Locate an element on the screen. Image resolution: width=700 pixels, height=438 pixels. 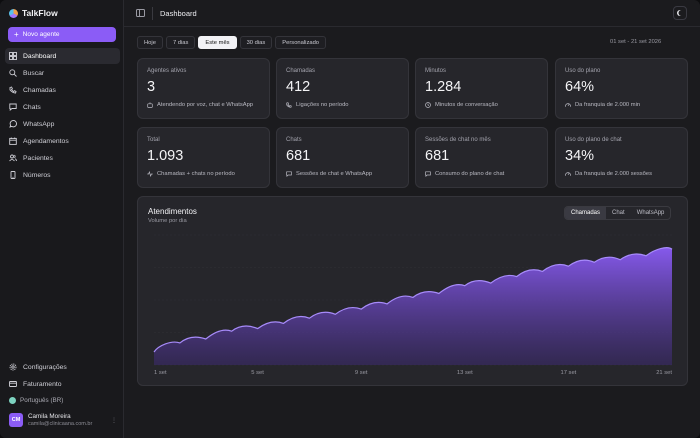
sidebar-item-whatsapp: WhatsApp is located at coordinates (62, 124).